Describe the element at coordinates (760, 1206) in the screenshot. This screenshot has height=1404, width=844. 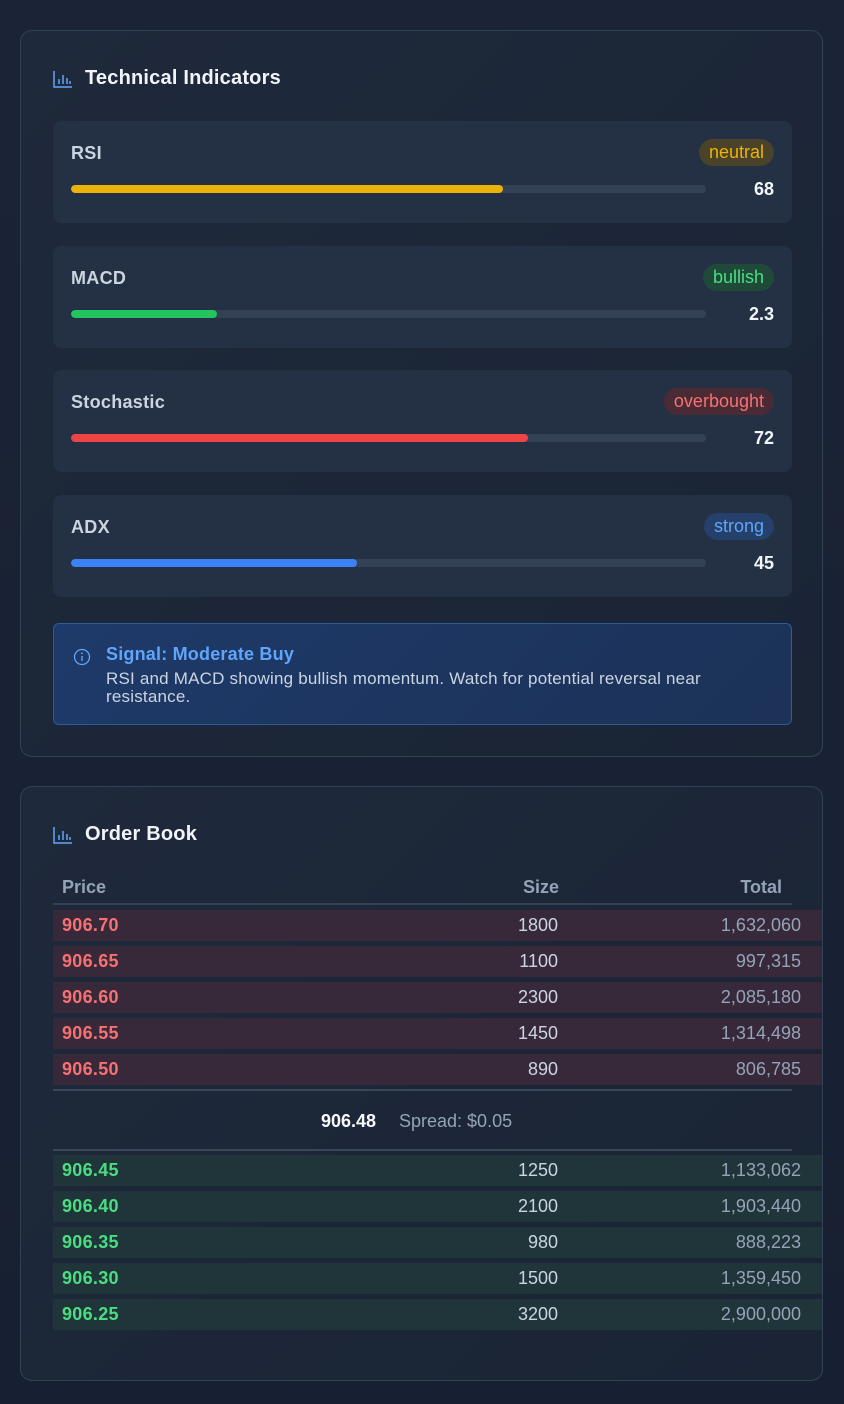
I see `order-total: 1,903,440` at that location.